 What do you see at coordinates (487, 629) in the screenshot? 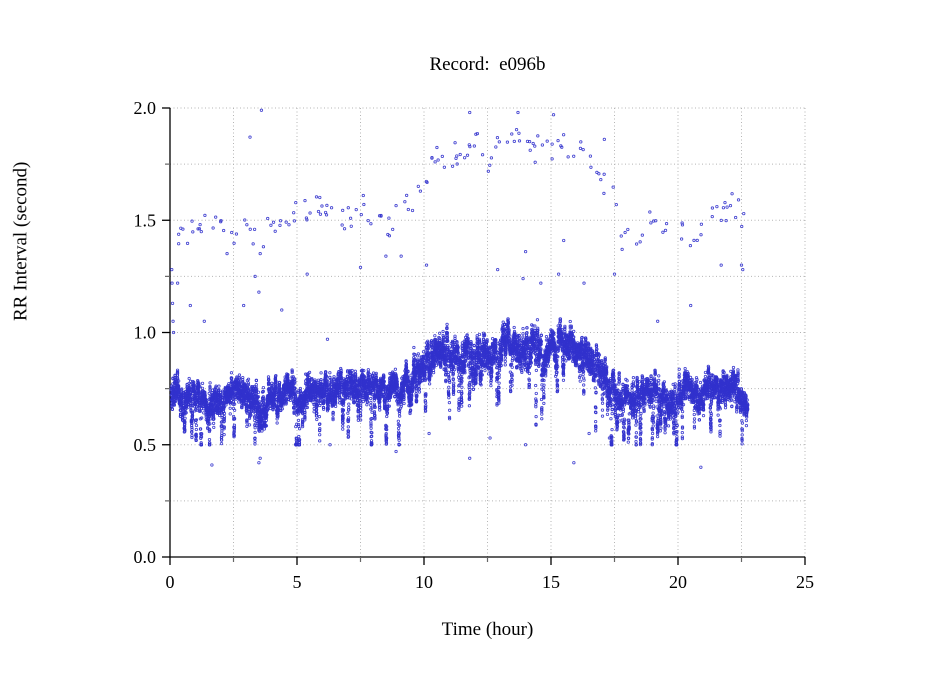
I see `x-axis-label: Time (hour)` at bounding box center [487, 629].